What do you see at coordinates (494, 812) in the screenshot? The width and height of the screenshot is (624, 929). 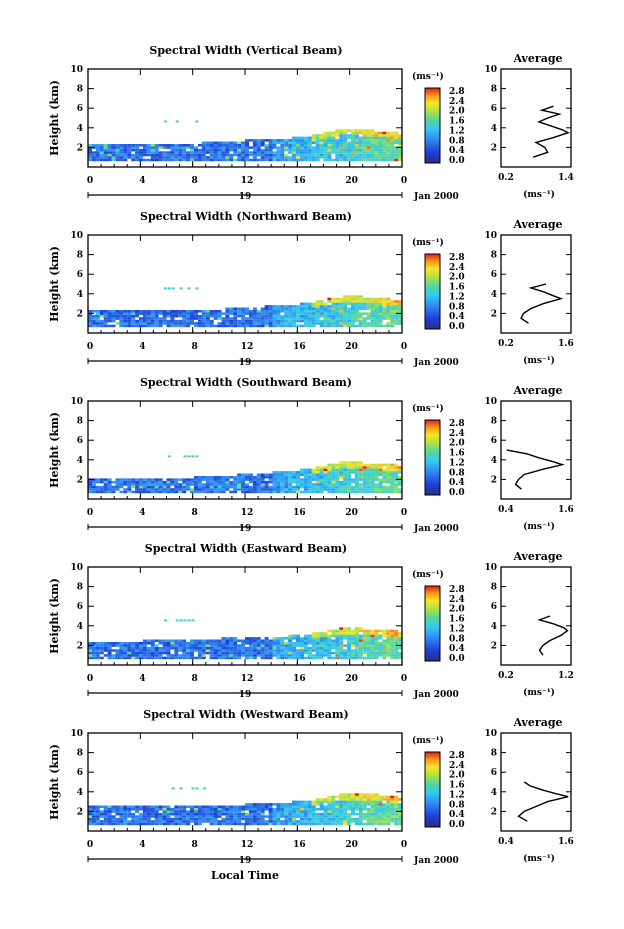 I see `average-y-tick-label: 2` at bounding box center [494, 812].